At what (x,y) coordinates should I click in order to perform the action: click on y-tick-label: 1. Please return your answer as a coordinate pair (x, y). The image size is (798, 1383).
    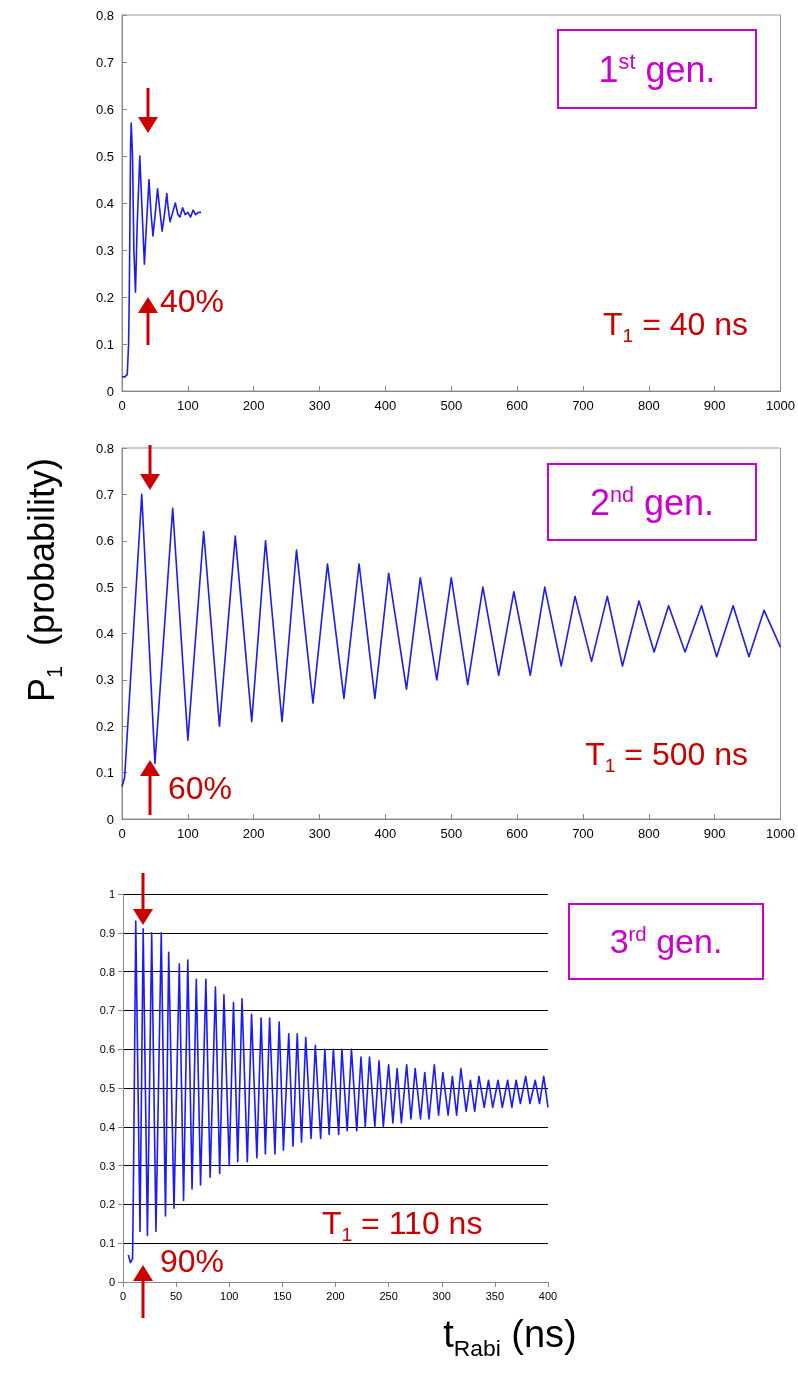
    Looking at the image, I should click on (111, 894).